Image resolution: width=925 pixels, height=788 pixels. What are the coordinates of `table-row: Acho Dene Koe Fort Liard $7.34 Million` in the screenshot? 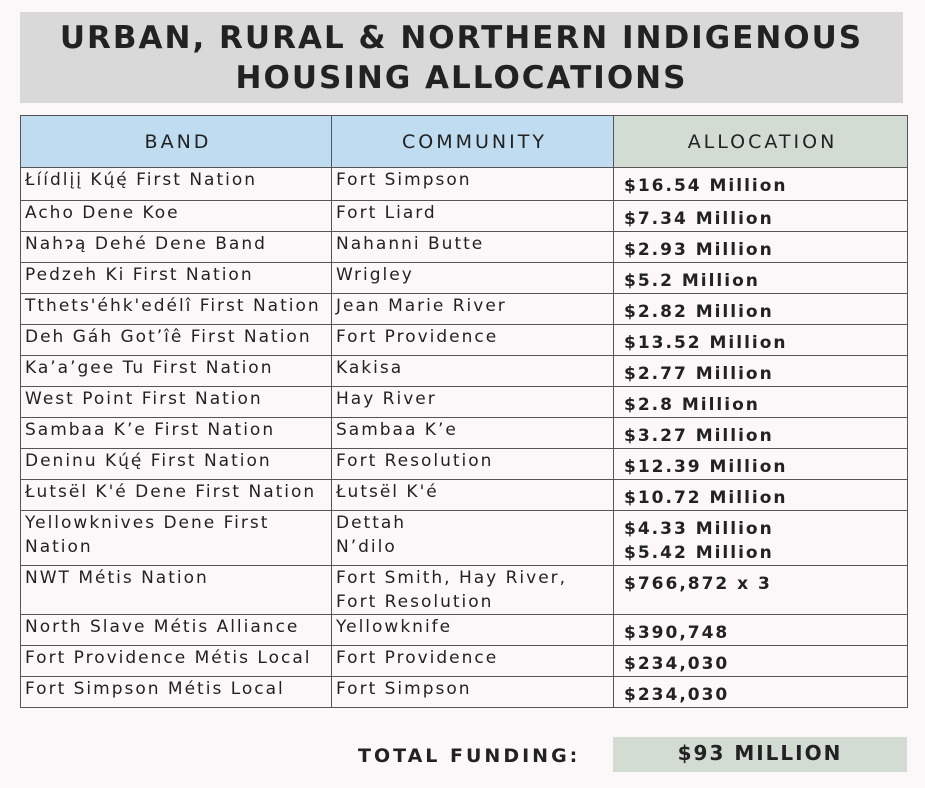 It's located at (464, 216).